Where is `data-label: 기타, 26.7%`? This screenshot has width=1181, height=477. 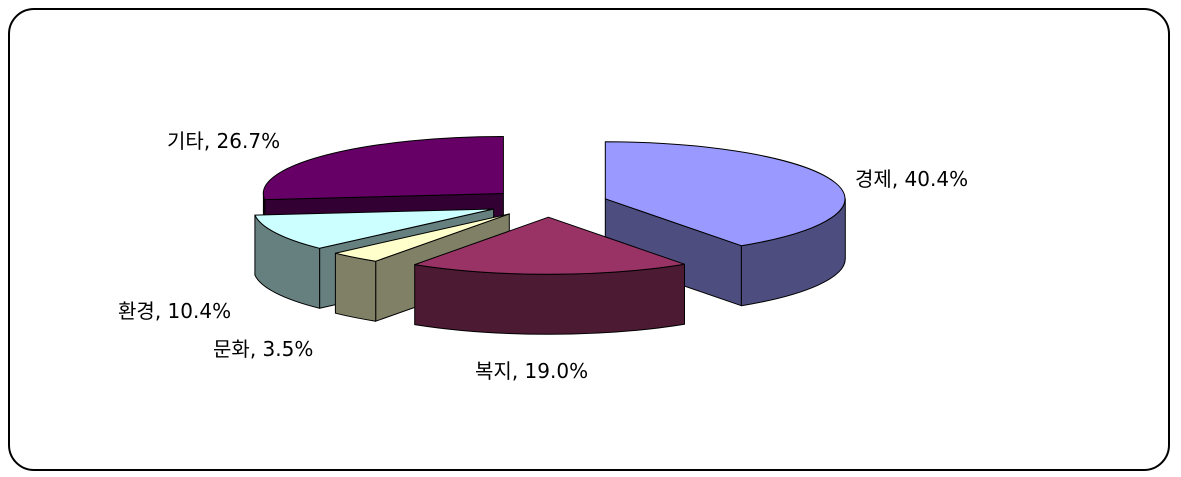
data-label: 기타, 26.7% is located at coordinates (223, 141).